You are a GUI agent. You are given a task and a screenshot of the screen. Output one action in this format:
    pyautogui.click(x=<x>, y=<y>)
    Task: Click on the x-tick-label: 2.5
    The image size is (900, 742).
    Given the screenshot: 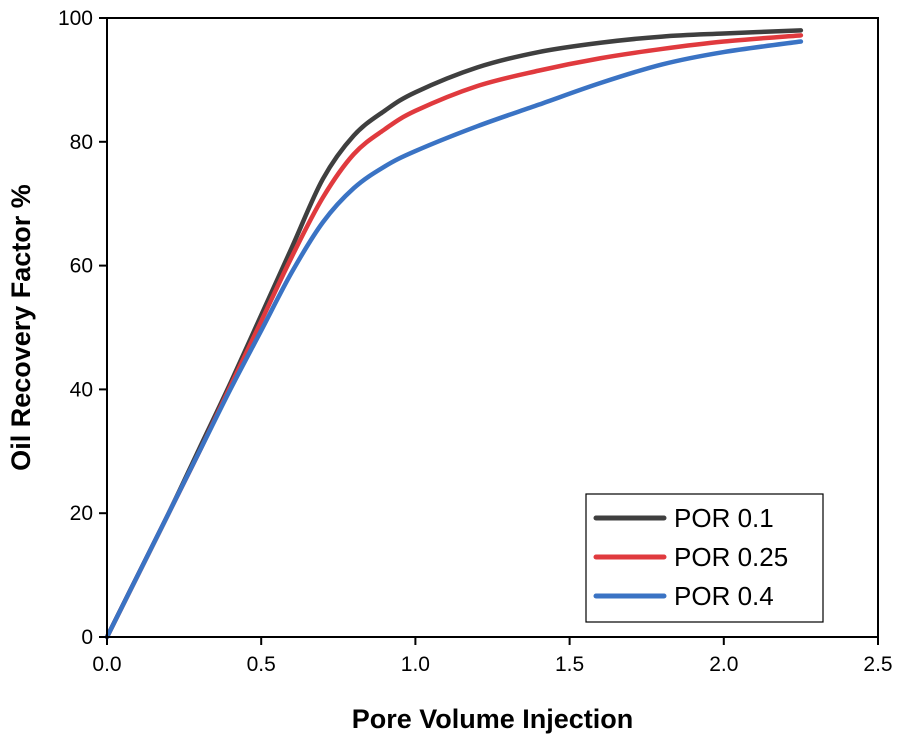 What is the action you would take?
    pyautogui.click(x=877, y=664)
    